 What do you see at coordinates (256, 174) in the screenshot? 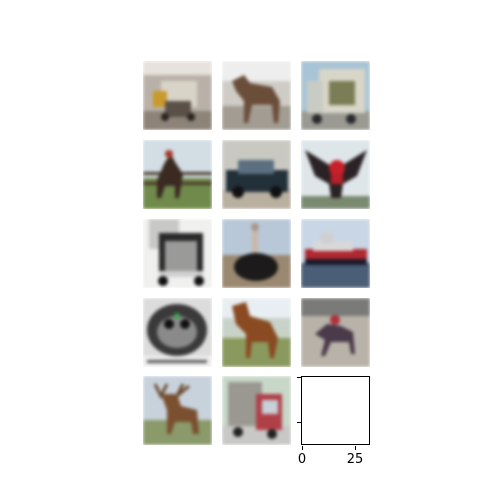
I see `tile-automobile` at bounding box center [256, 174].